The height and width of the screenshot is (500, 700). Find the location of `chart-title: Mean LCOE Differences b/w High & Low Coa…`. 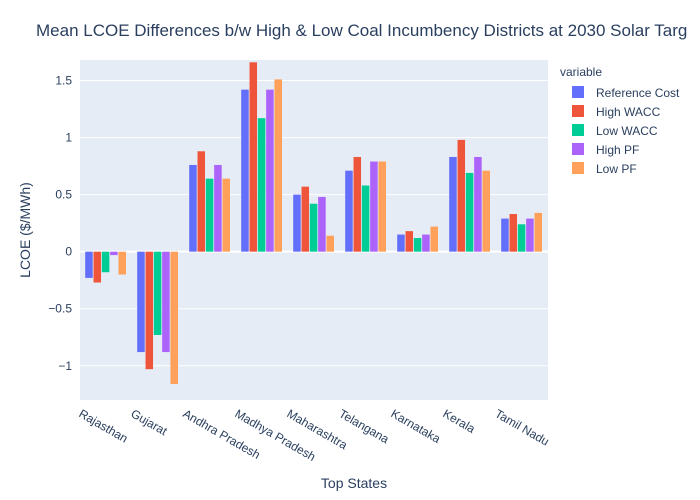

chart-title: Mean LCOE Differences b/w High & Low Coa… is located at coordinates (361, 30).